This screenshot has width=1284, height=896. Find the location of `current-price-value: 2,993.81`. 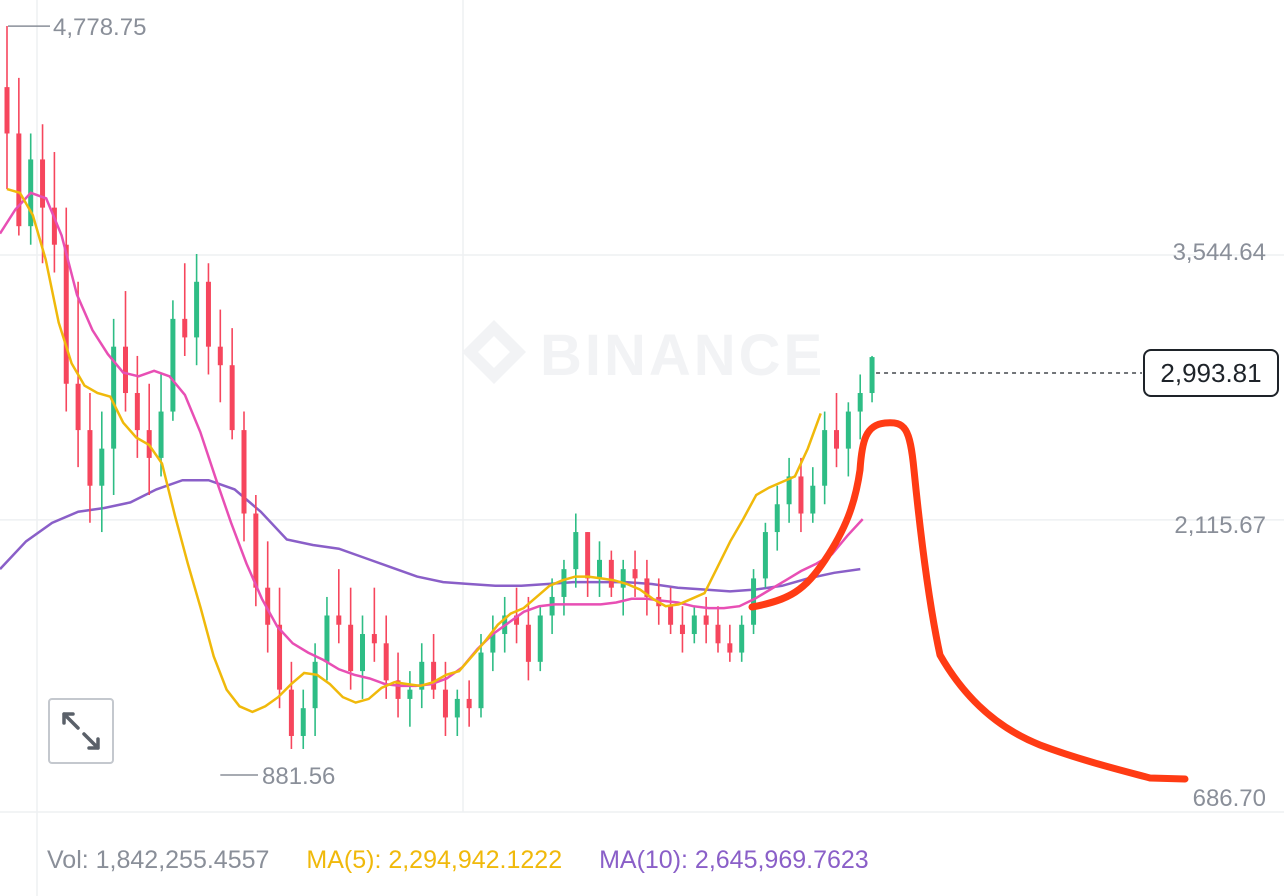

current-price-value: 2,993.81 is located at coordinates (1211, 372).